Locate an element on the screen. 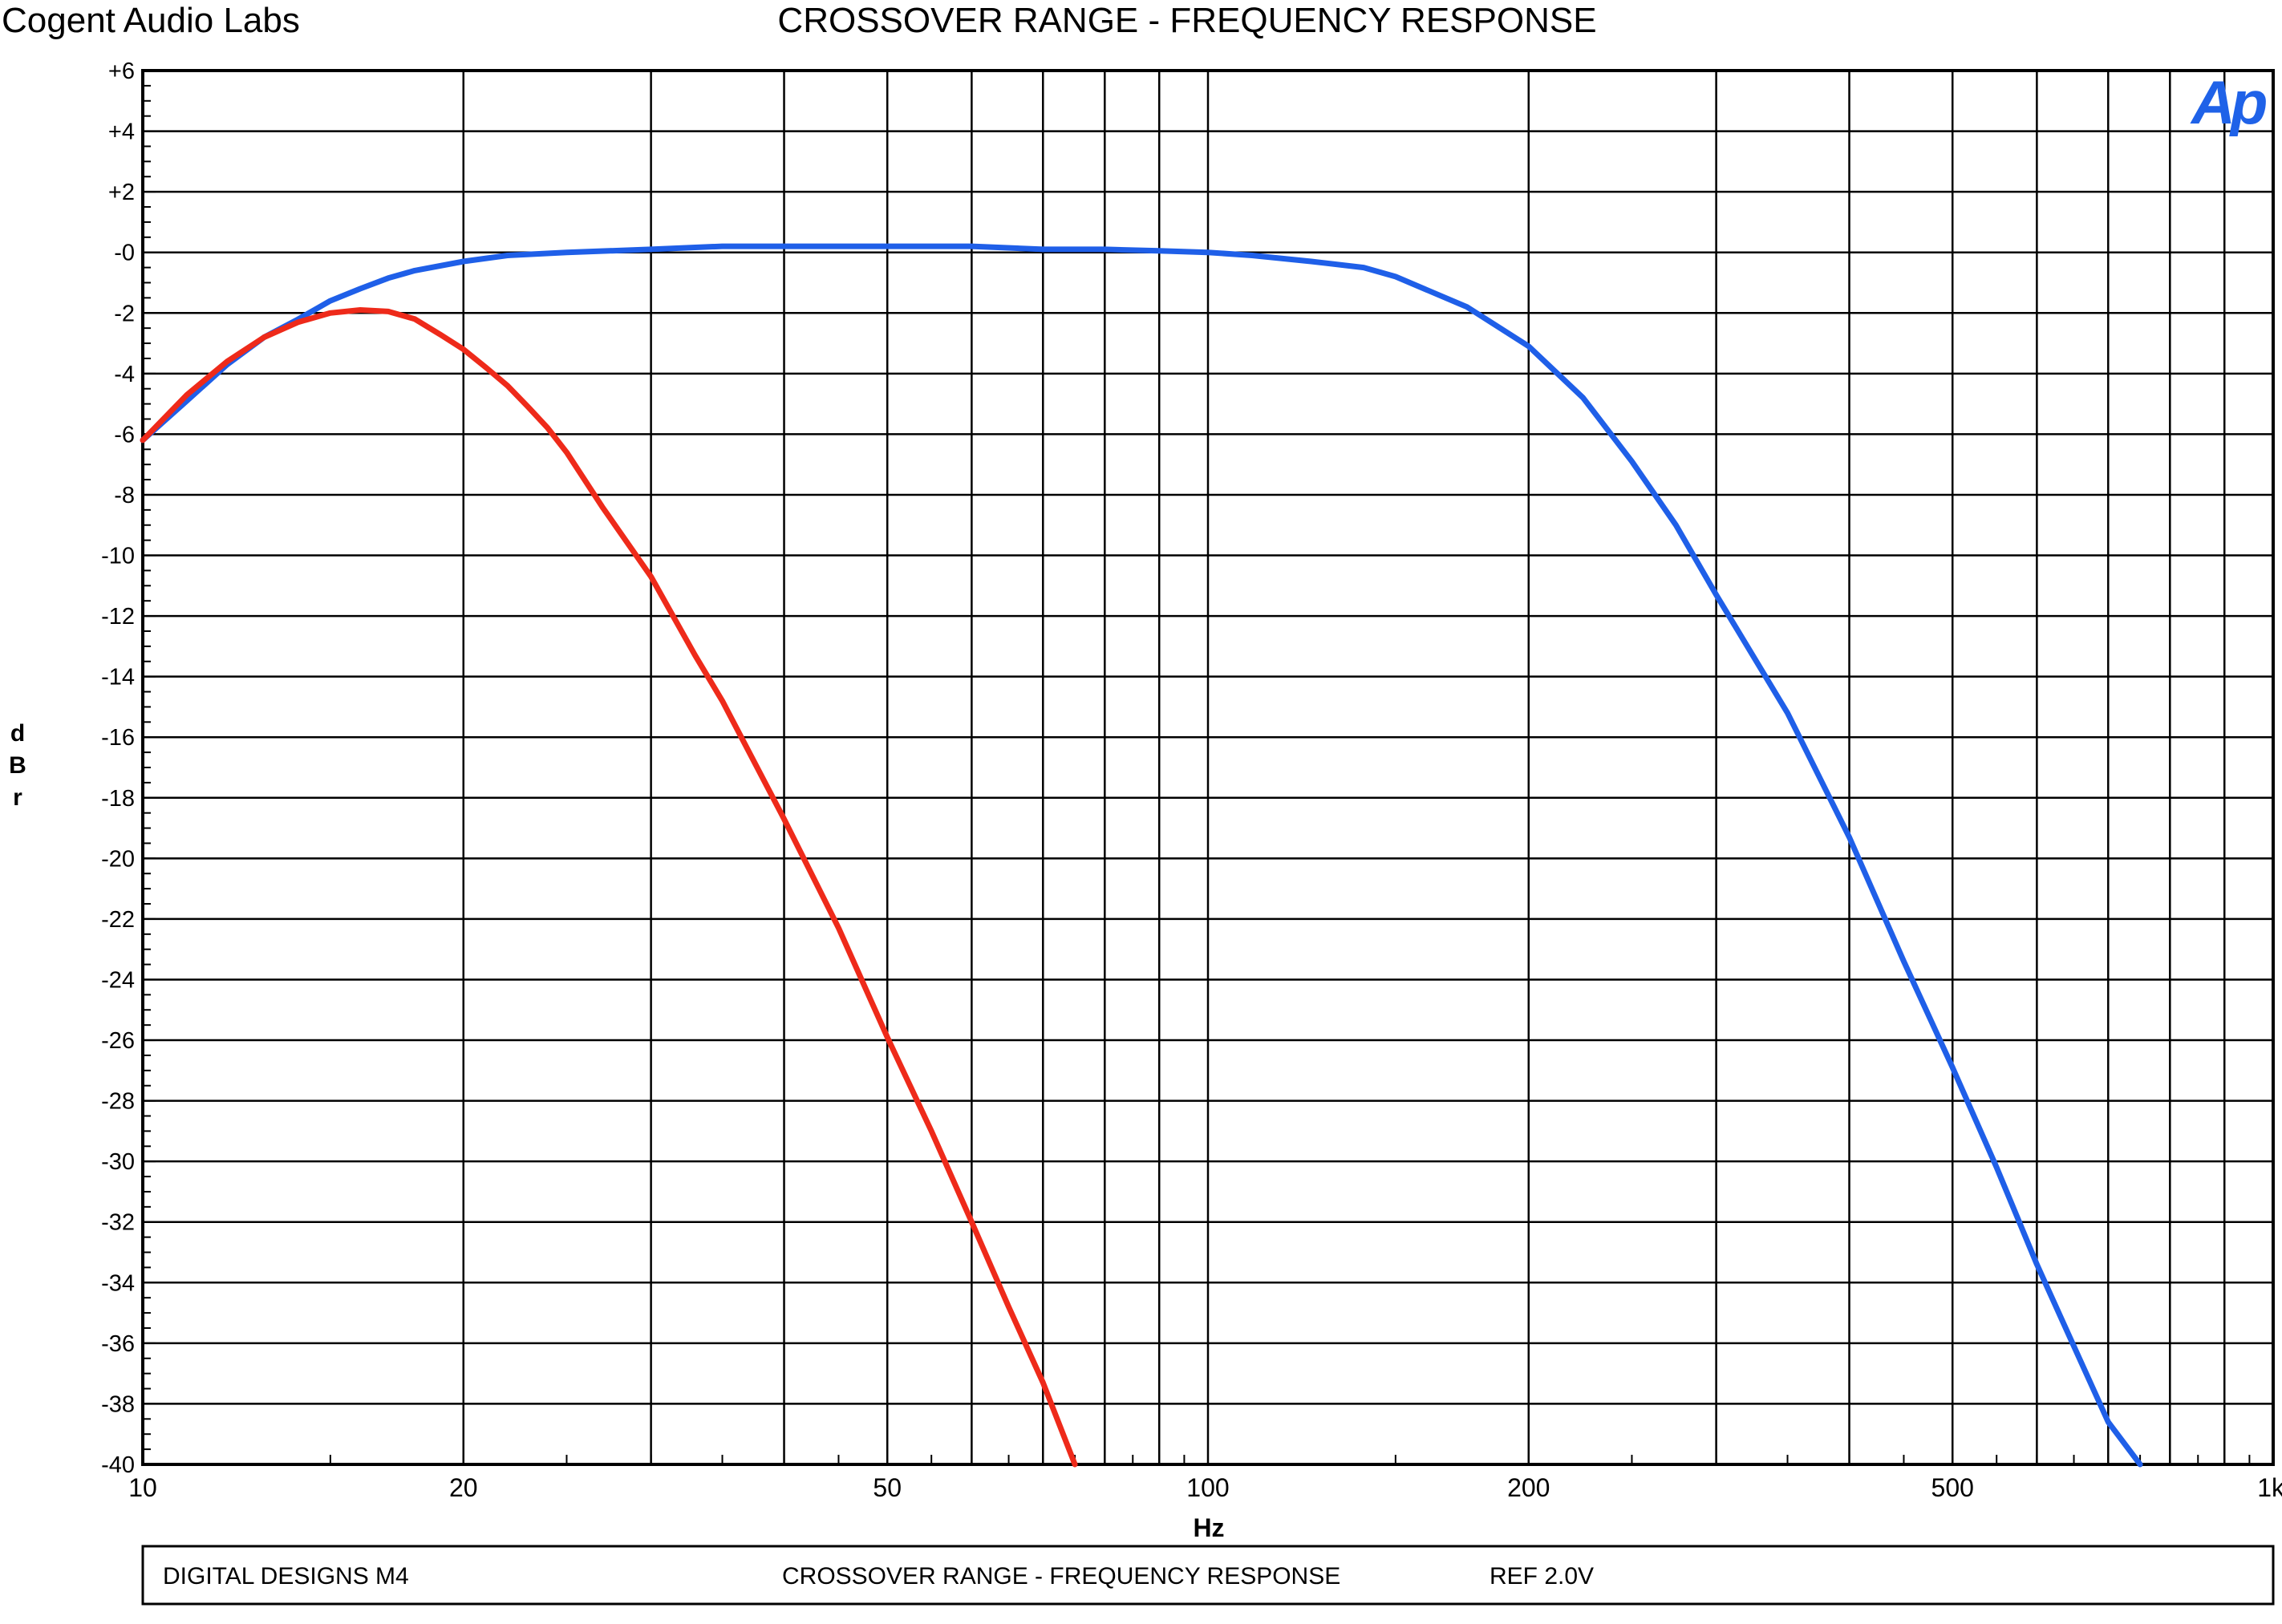 Image resolution: width=2282 pixels, height=1624 pixels. x-tick-label: 10 is located at coordinates (142, 1487).